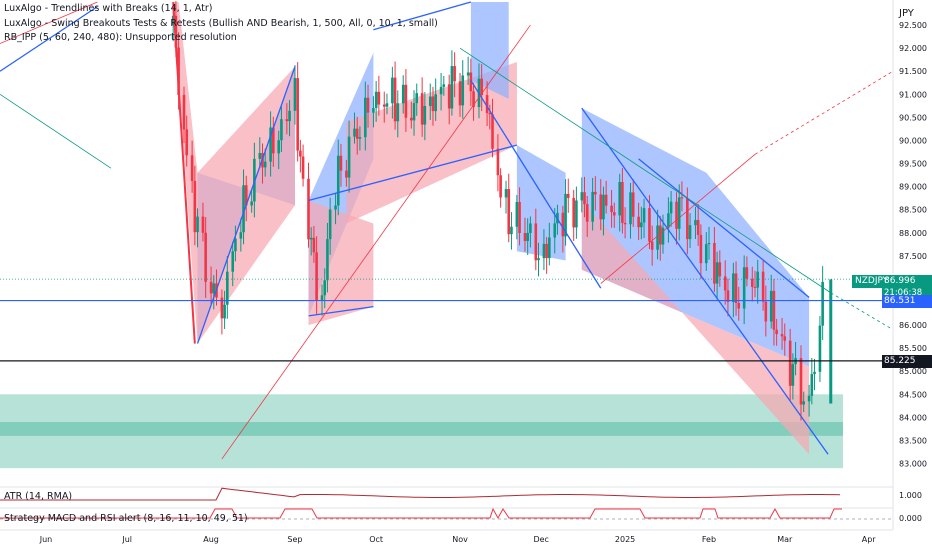  Describe the element at coordinates (446, 320) in the screenshot. I see `price-levels` at that location.